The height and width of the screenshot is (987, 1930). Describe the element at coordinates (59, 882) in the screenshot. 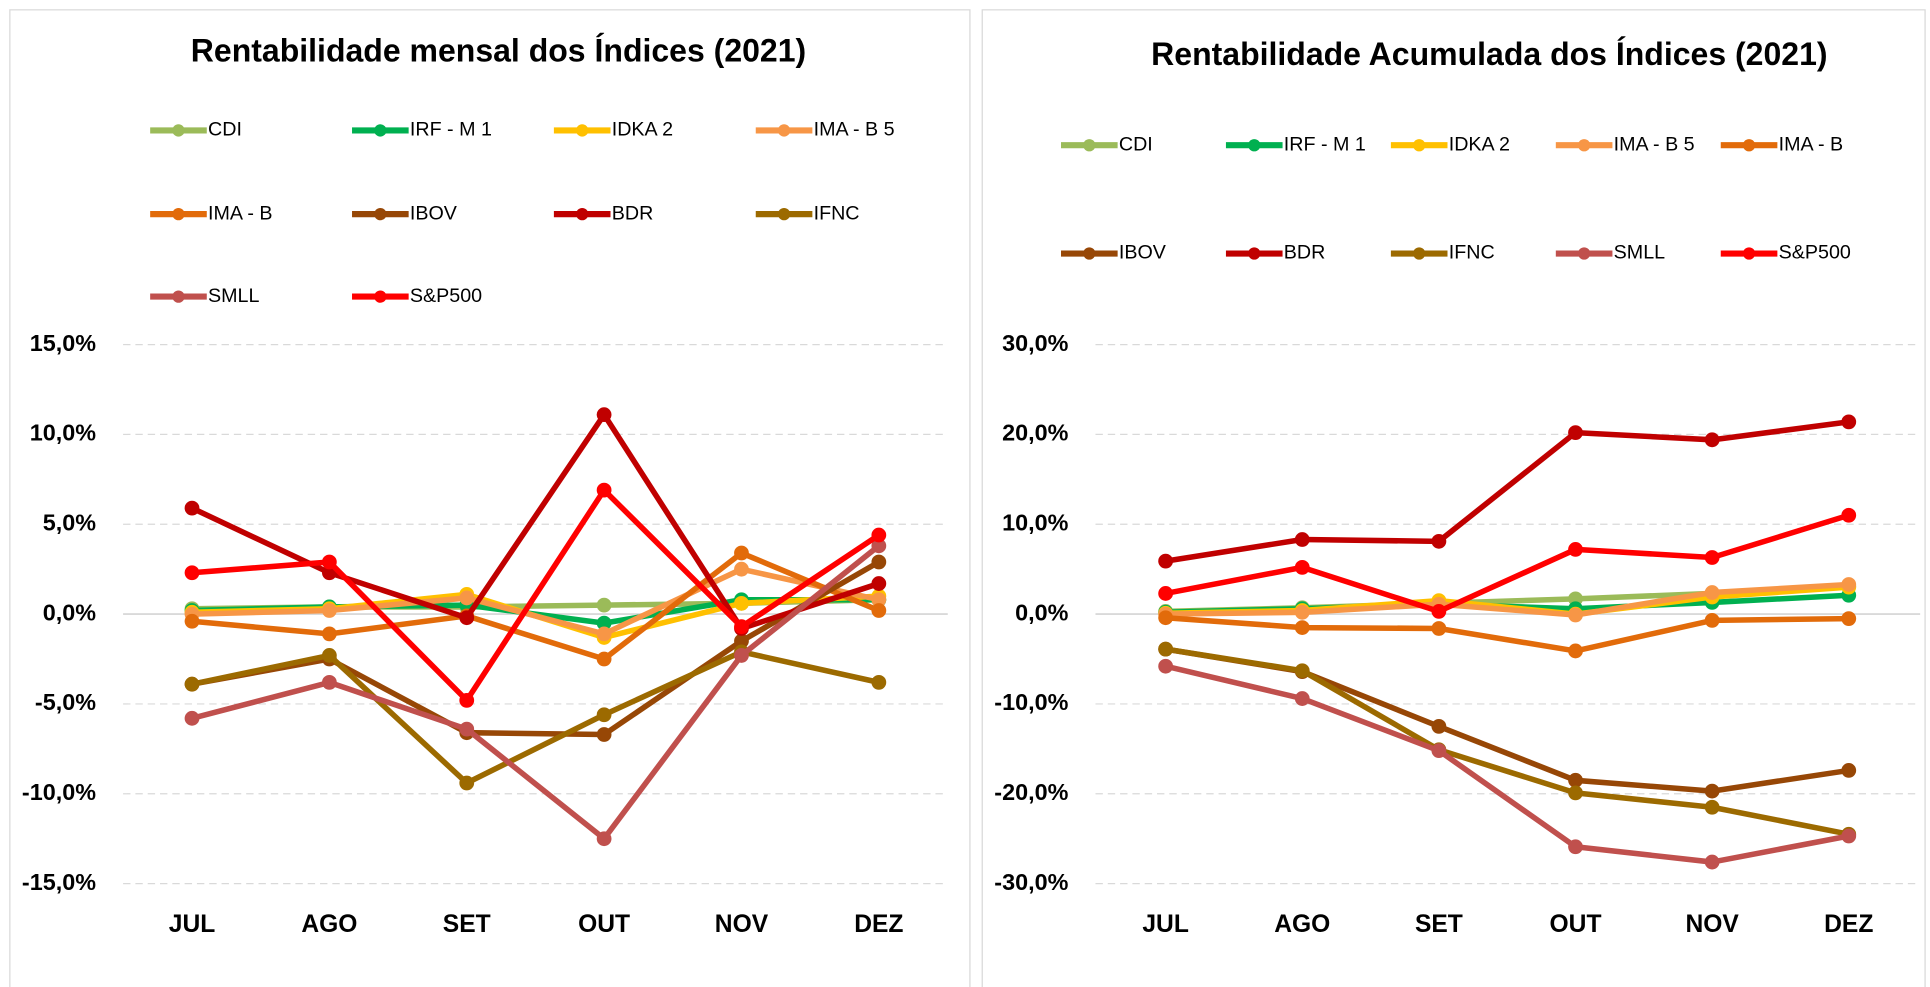

I see `y-tick-label: -15,0%` at that location.